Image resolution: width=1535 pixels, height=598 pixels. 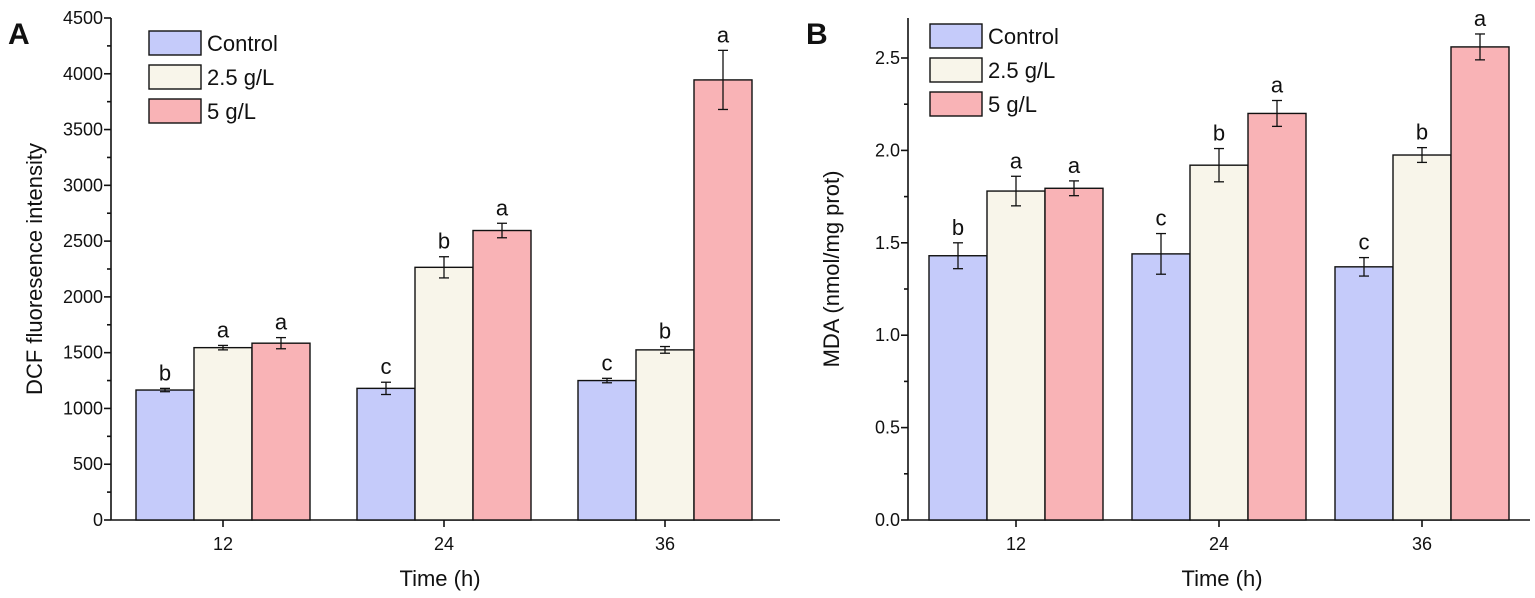 I want to click on panel-b-ylabel: MDA (nmol/mg prot), so click(x=831, y=269).